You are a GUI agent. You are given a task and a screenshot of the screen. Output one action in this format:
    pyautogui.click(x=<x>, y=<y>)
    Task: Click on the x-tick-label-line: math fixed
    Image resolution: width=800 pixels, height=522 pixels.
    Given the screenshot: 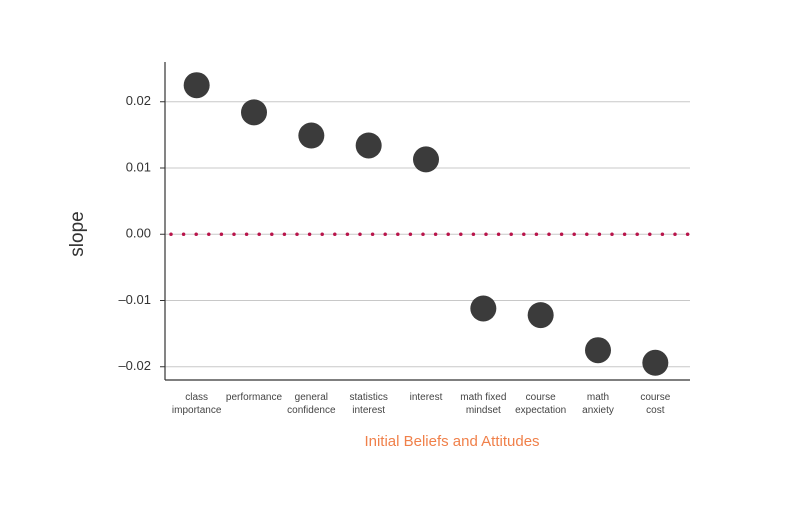 What is the action you would take?
    pyautogui.click(x=483, y=397)
    